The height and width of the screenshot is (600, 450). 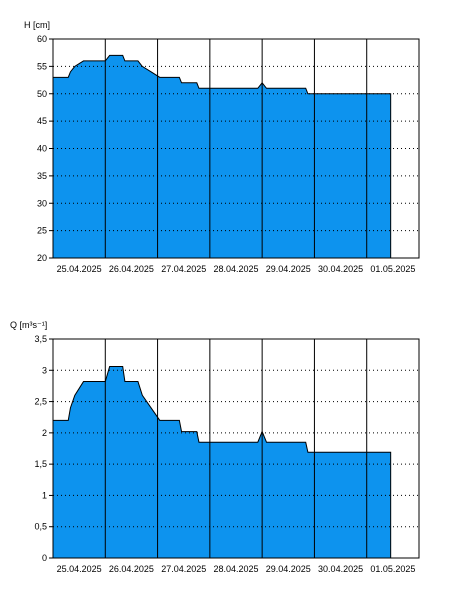 What do you see at coordinates (40, 527) in the screenshot?
I see `y-tick-label: 0,5` at bounding box center [40, 527].